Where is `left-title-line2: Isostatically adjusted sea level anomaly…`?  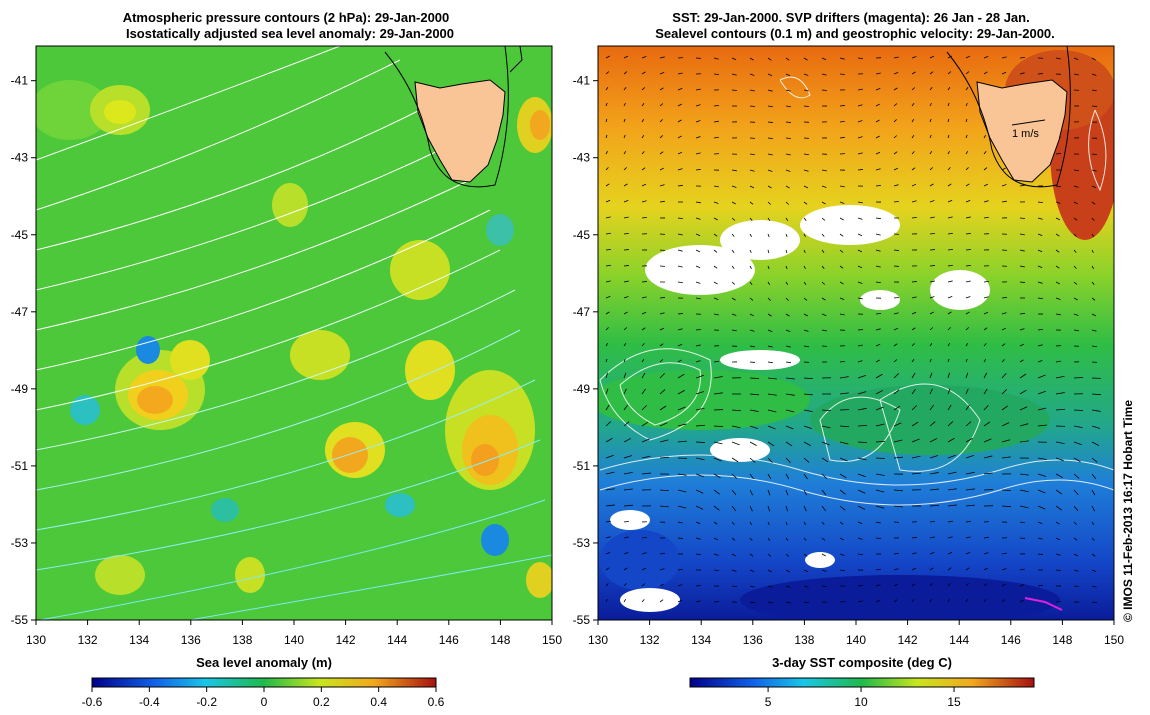
left-title-line2: Isostatically adjusted sea level anomaly… is located at coordinates (290, 33).